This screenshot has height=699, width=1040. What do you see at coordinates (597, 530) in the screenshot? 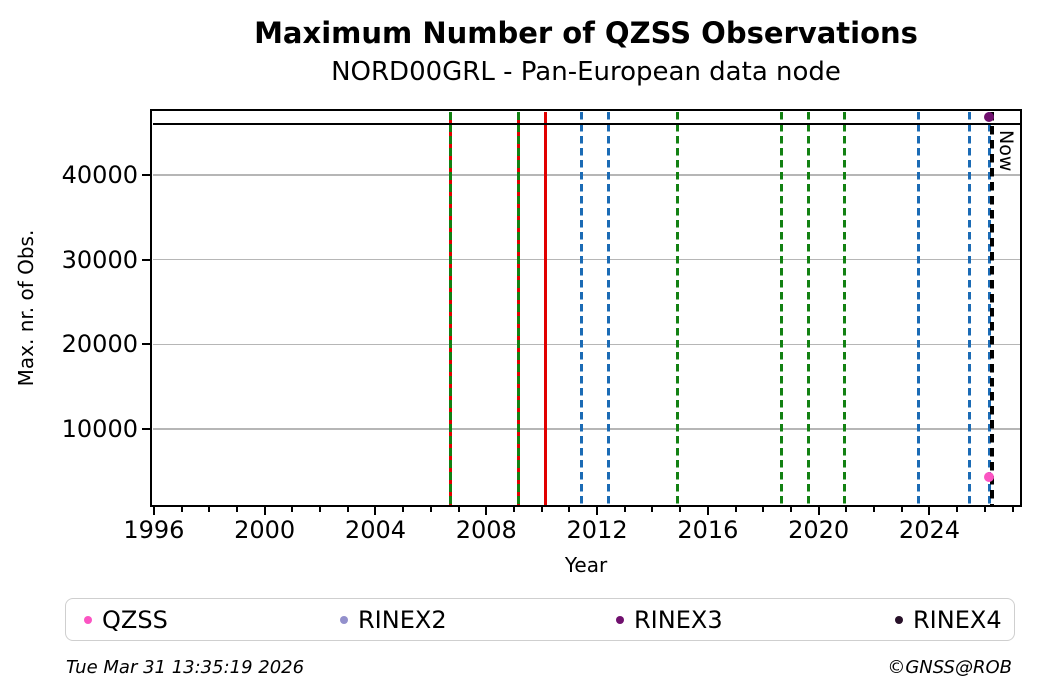
I see `x-tick-label: 2012` at bounding box center [597, 530].